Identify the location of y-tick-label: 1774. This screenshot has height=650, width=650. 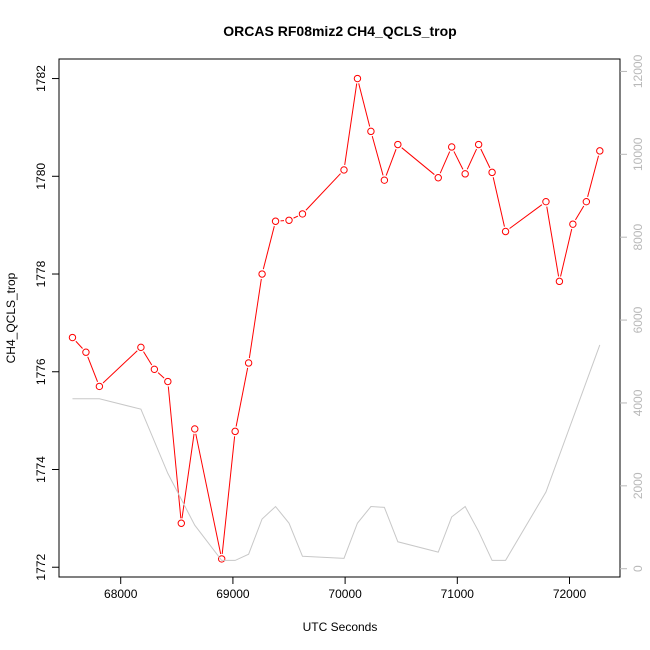
(41, 469).